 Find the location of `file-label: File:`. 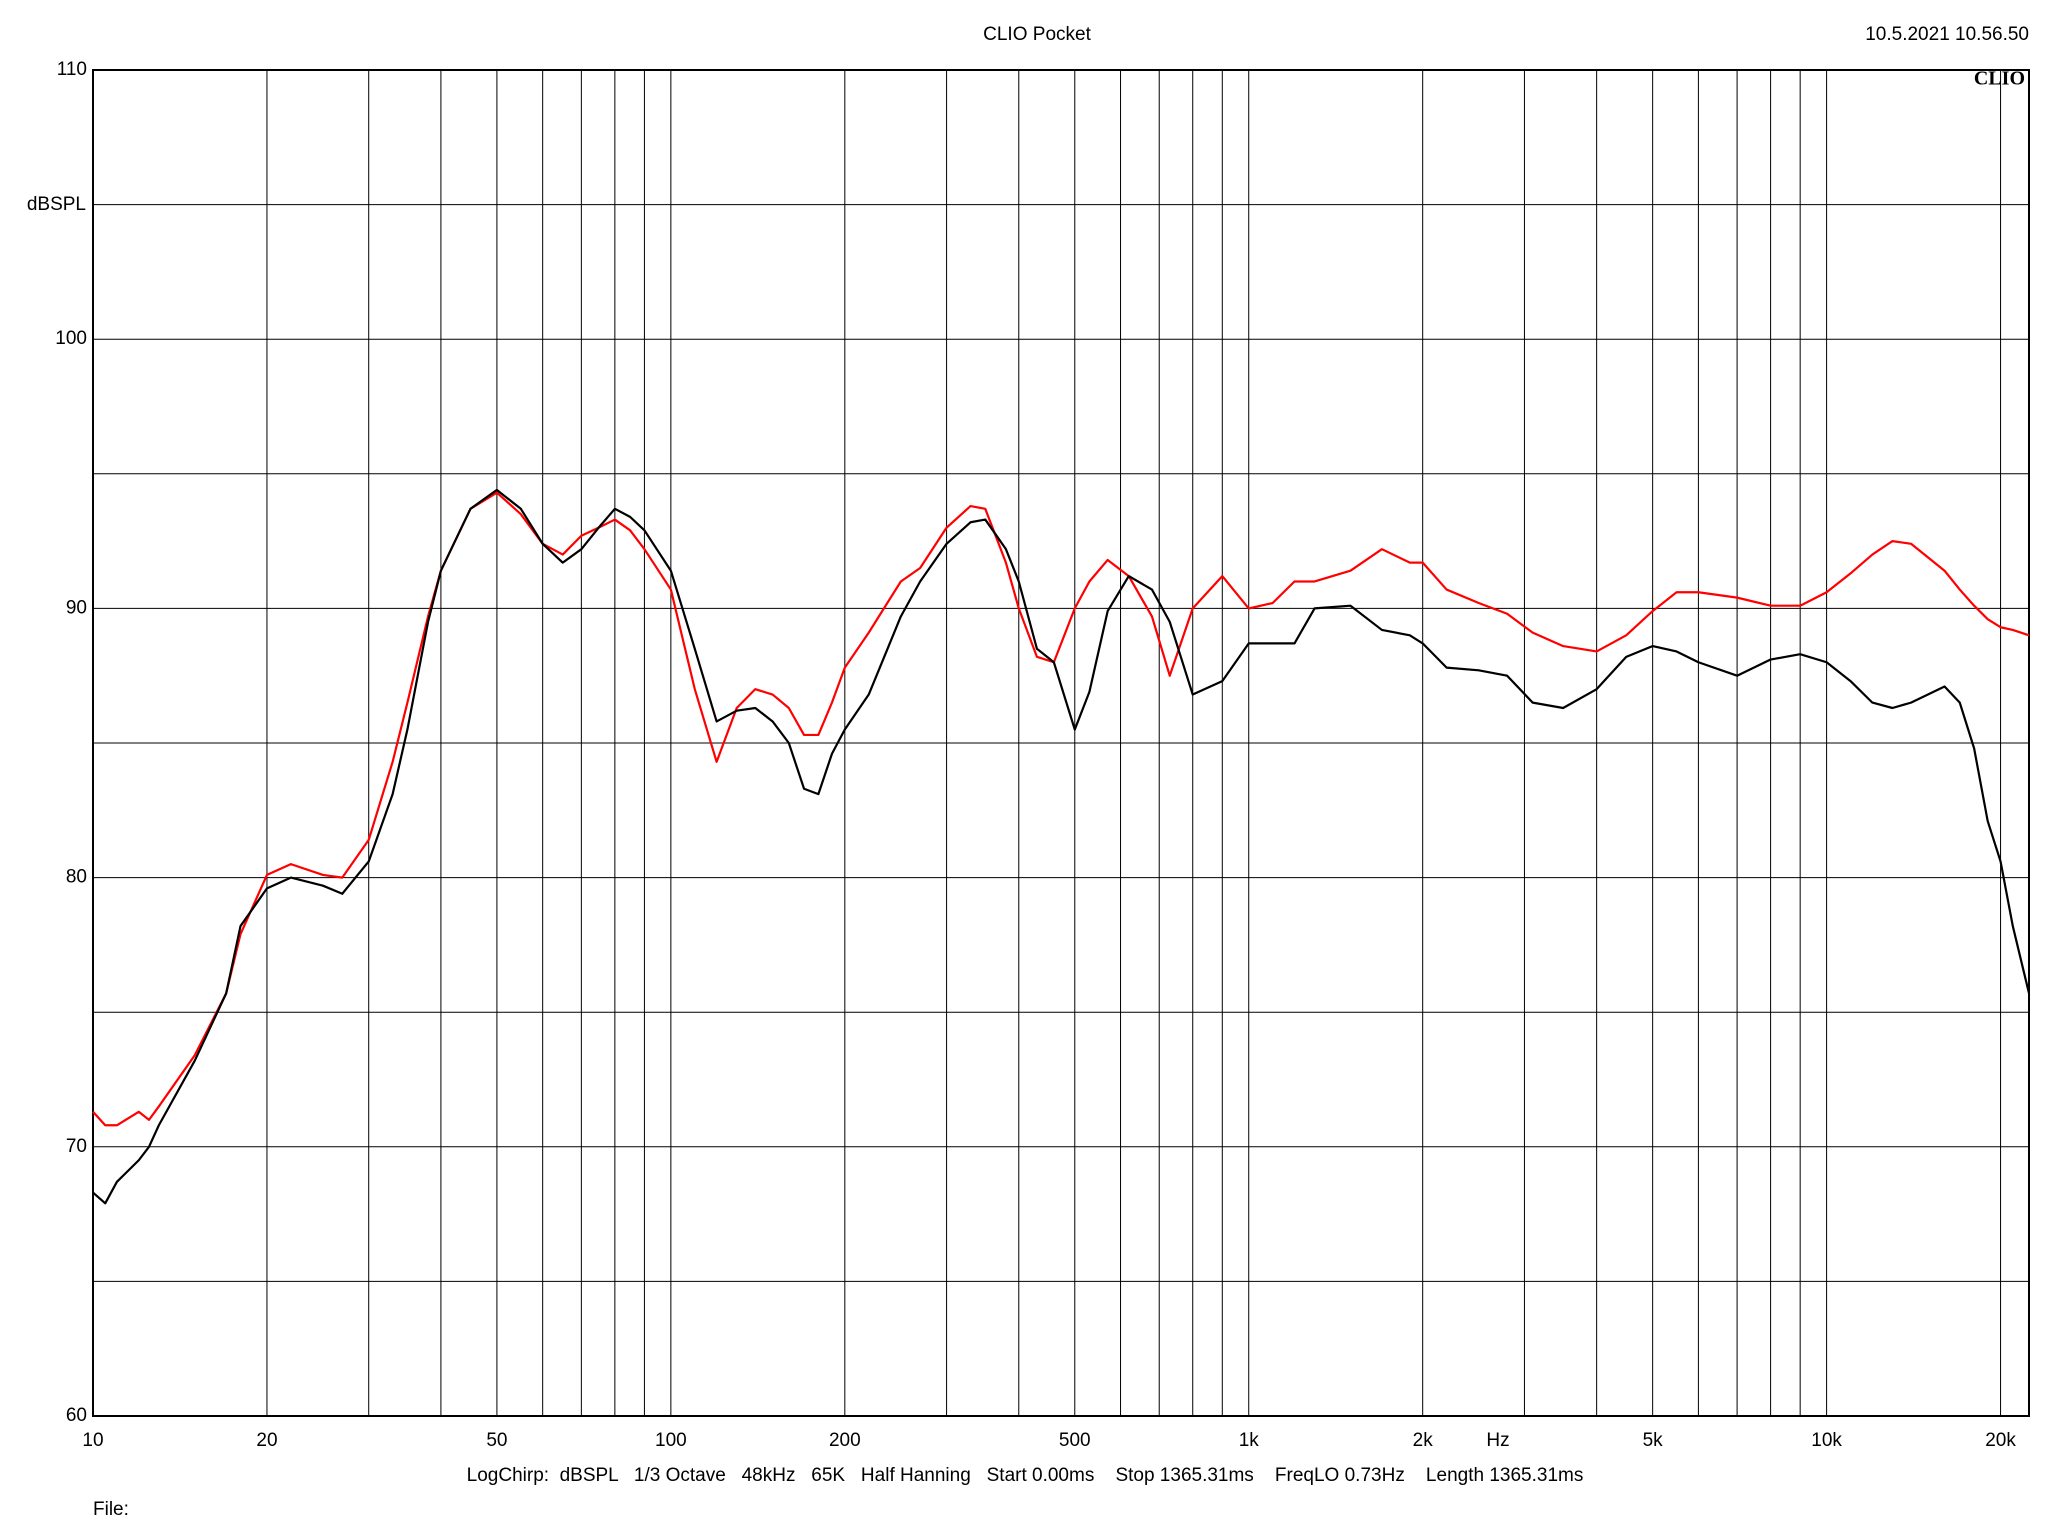

file-label: File: is located at coordinates (111, 1509).